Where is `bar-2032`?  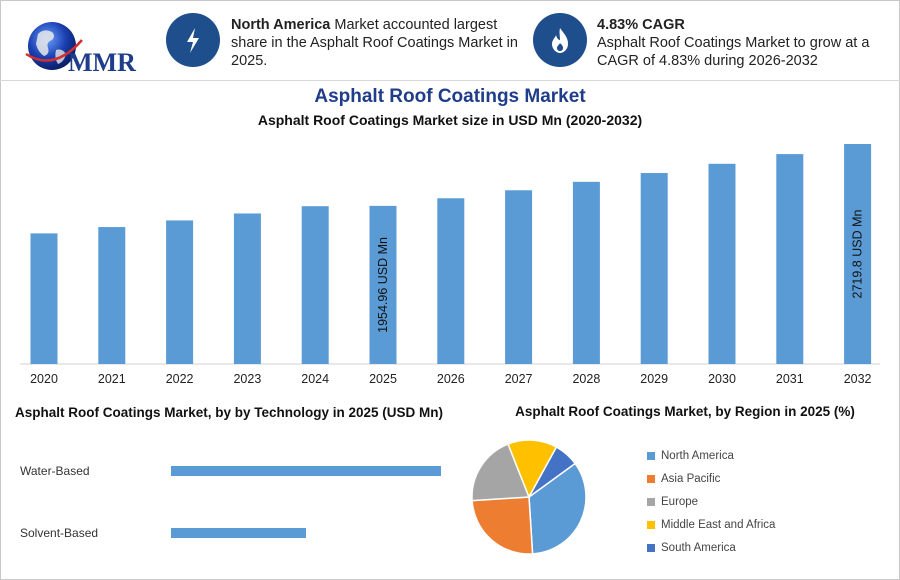
bar-2032 is located at coordinates (858, 254).